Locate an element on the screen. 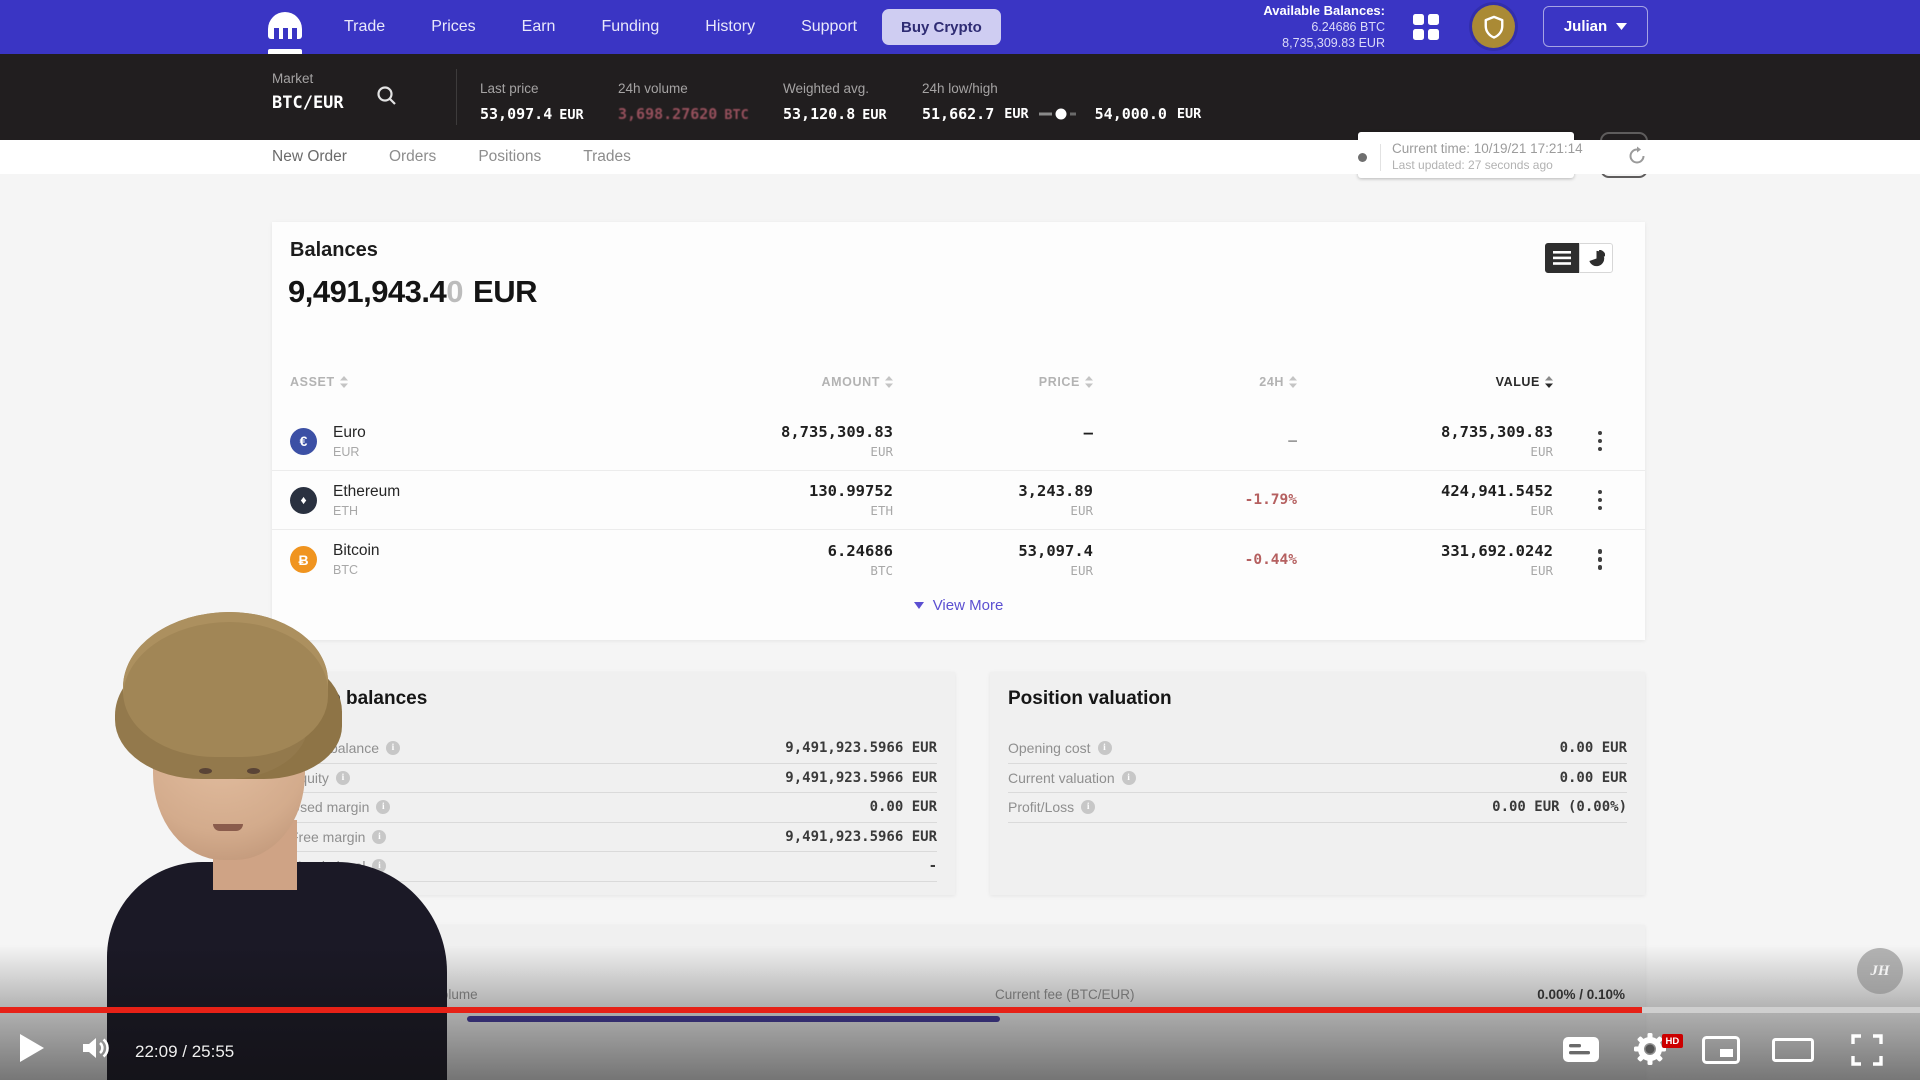 The height and width of the screenshot is (1080, 1920). tab-new-order: New Order is located at coordinates (309, 156).